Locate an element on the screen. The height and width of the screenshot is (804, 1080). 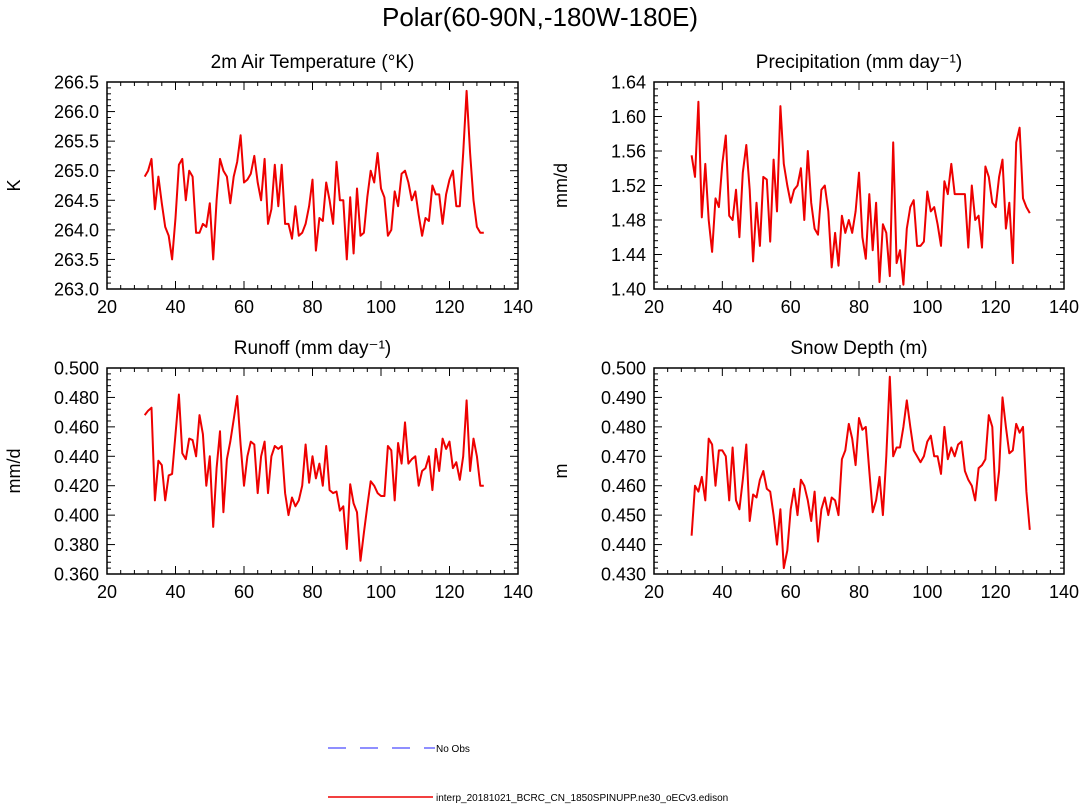
y-tick-label: 263.5 is located at coordinates (76, 260).